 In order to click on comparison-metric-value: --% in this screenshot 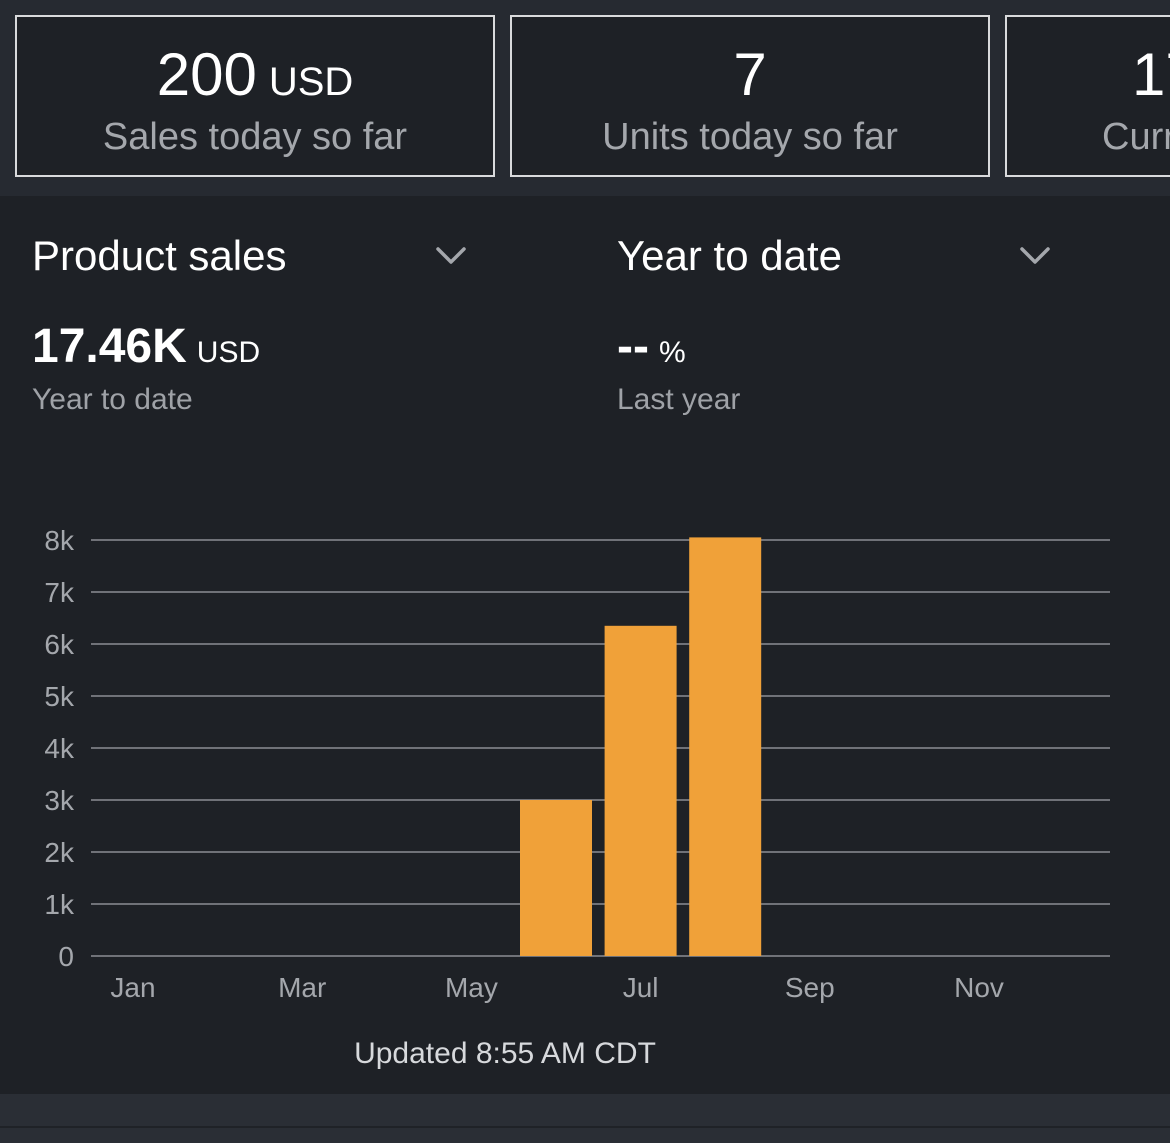, I will do `click(651, 350)`.